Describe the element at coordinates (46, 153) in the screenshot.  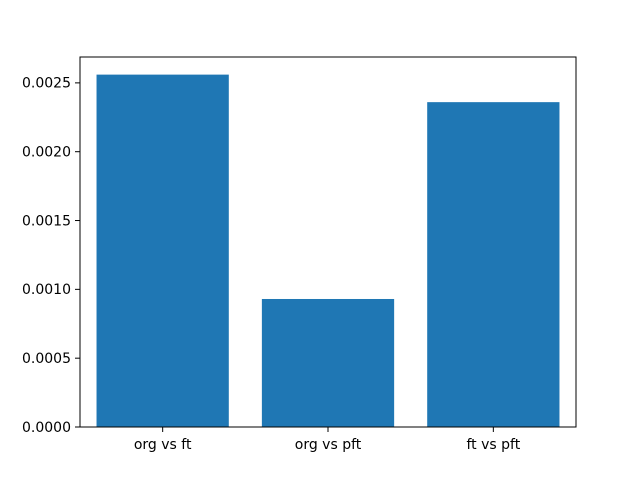
I see `y-axis-tick-label: 0.0020` at that location.